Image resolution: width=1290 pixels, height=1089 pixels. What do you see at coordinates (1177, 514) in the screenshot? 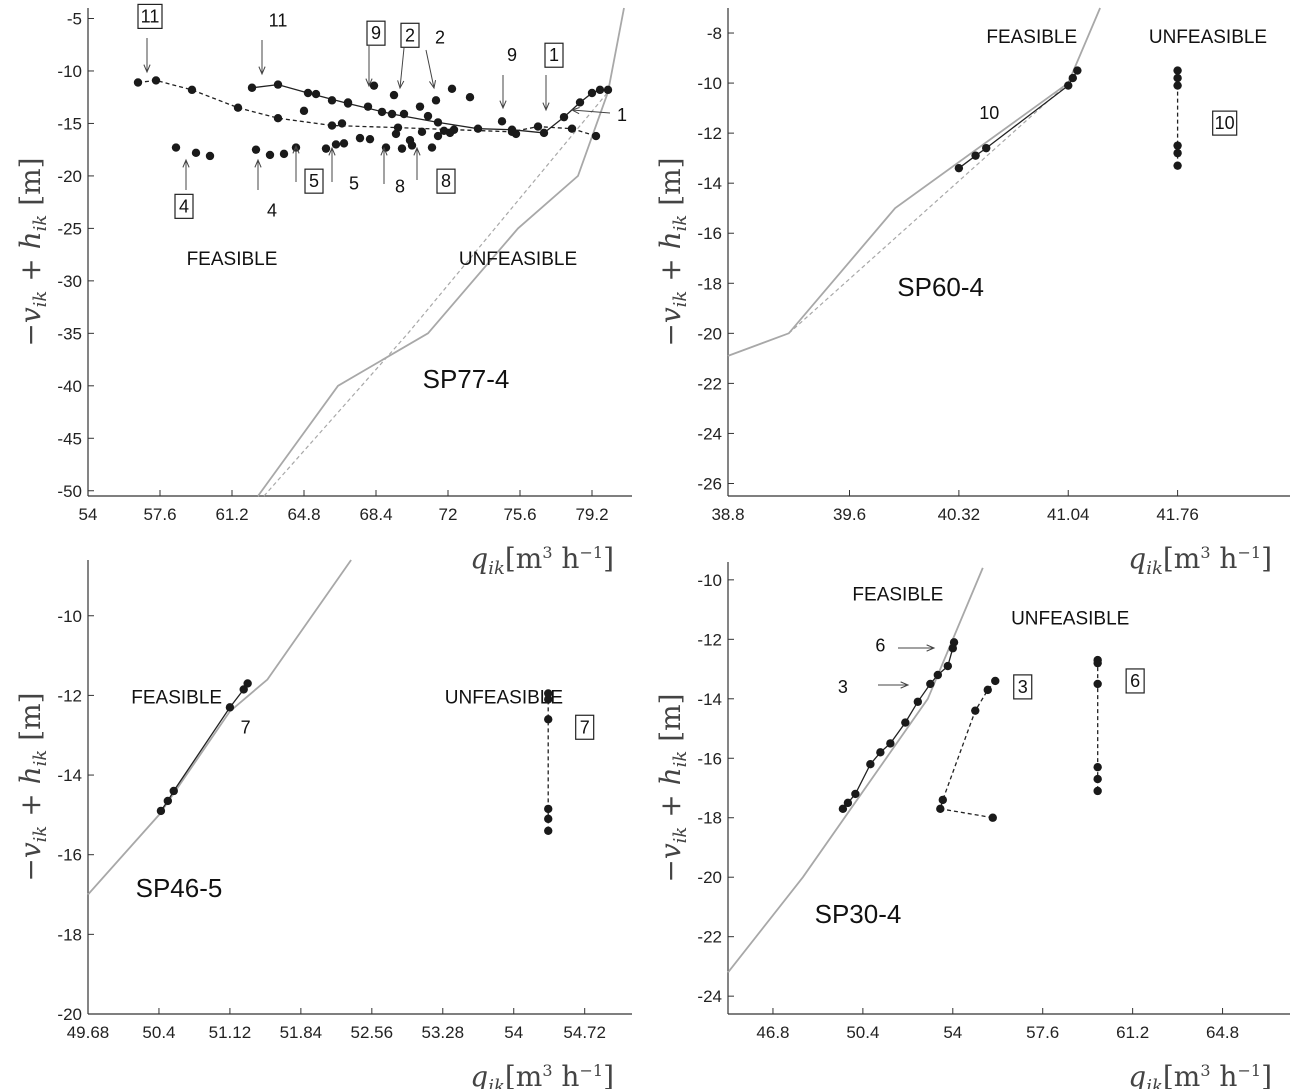
I see `x-tick-label: 41.76` at bounding box center [1177, 514].